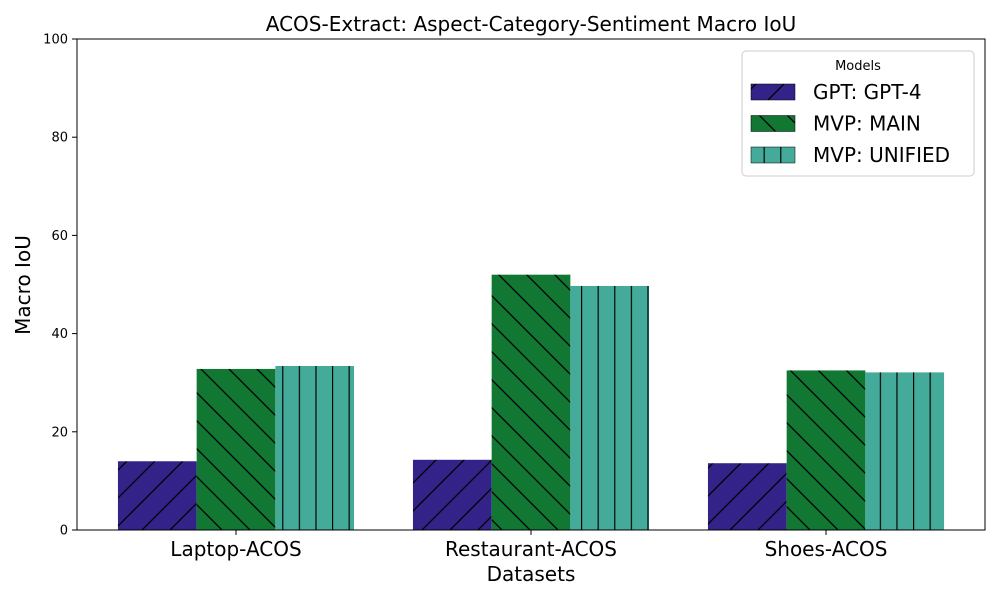 Image resolution: width=1000 pixels, height=600 pixels. I want to click on x-axis-label: Datasets, so click(531, 574).